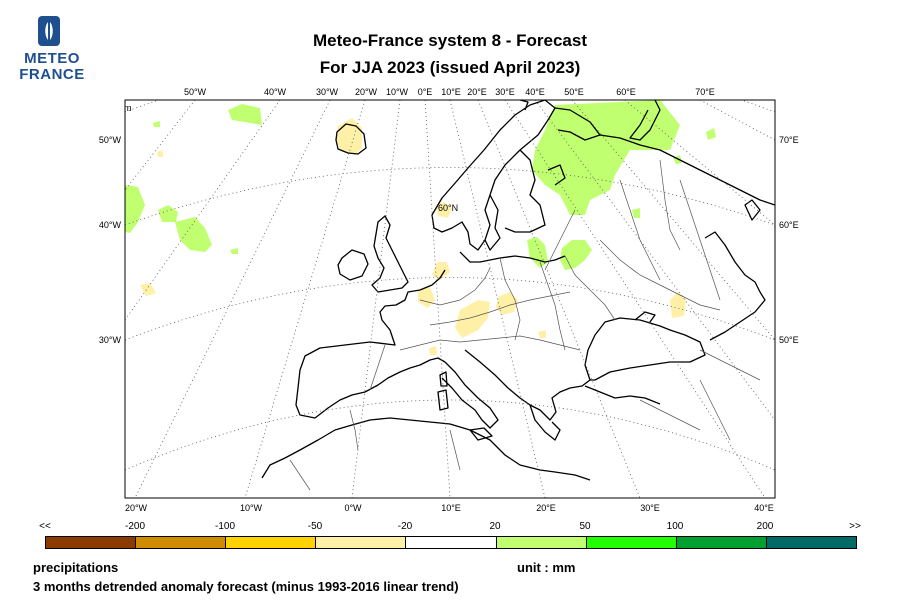  Describe the element at coordinates (765, 526) in the screenshot. I see `colorbar-label: 200` at that location.